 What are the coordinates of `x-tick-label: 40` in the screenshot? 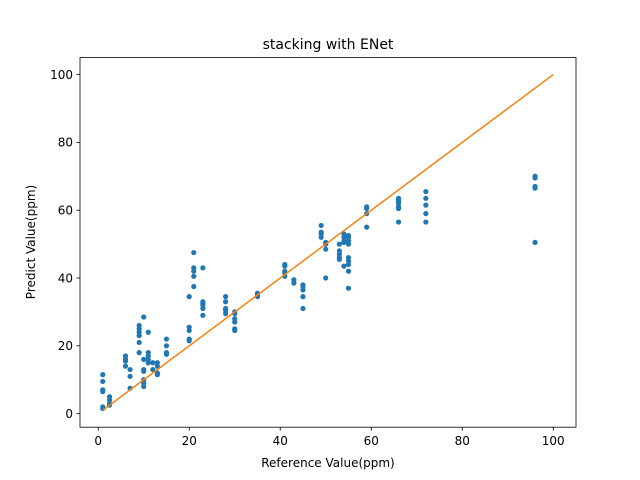 It's located at (280, 441).